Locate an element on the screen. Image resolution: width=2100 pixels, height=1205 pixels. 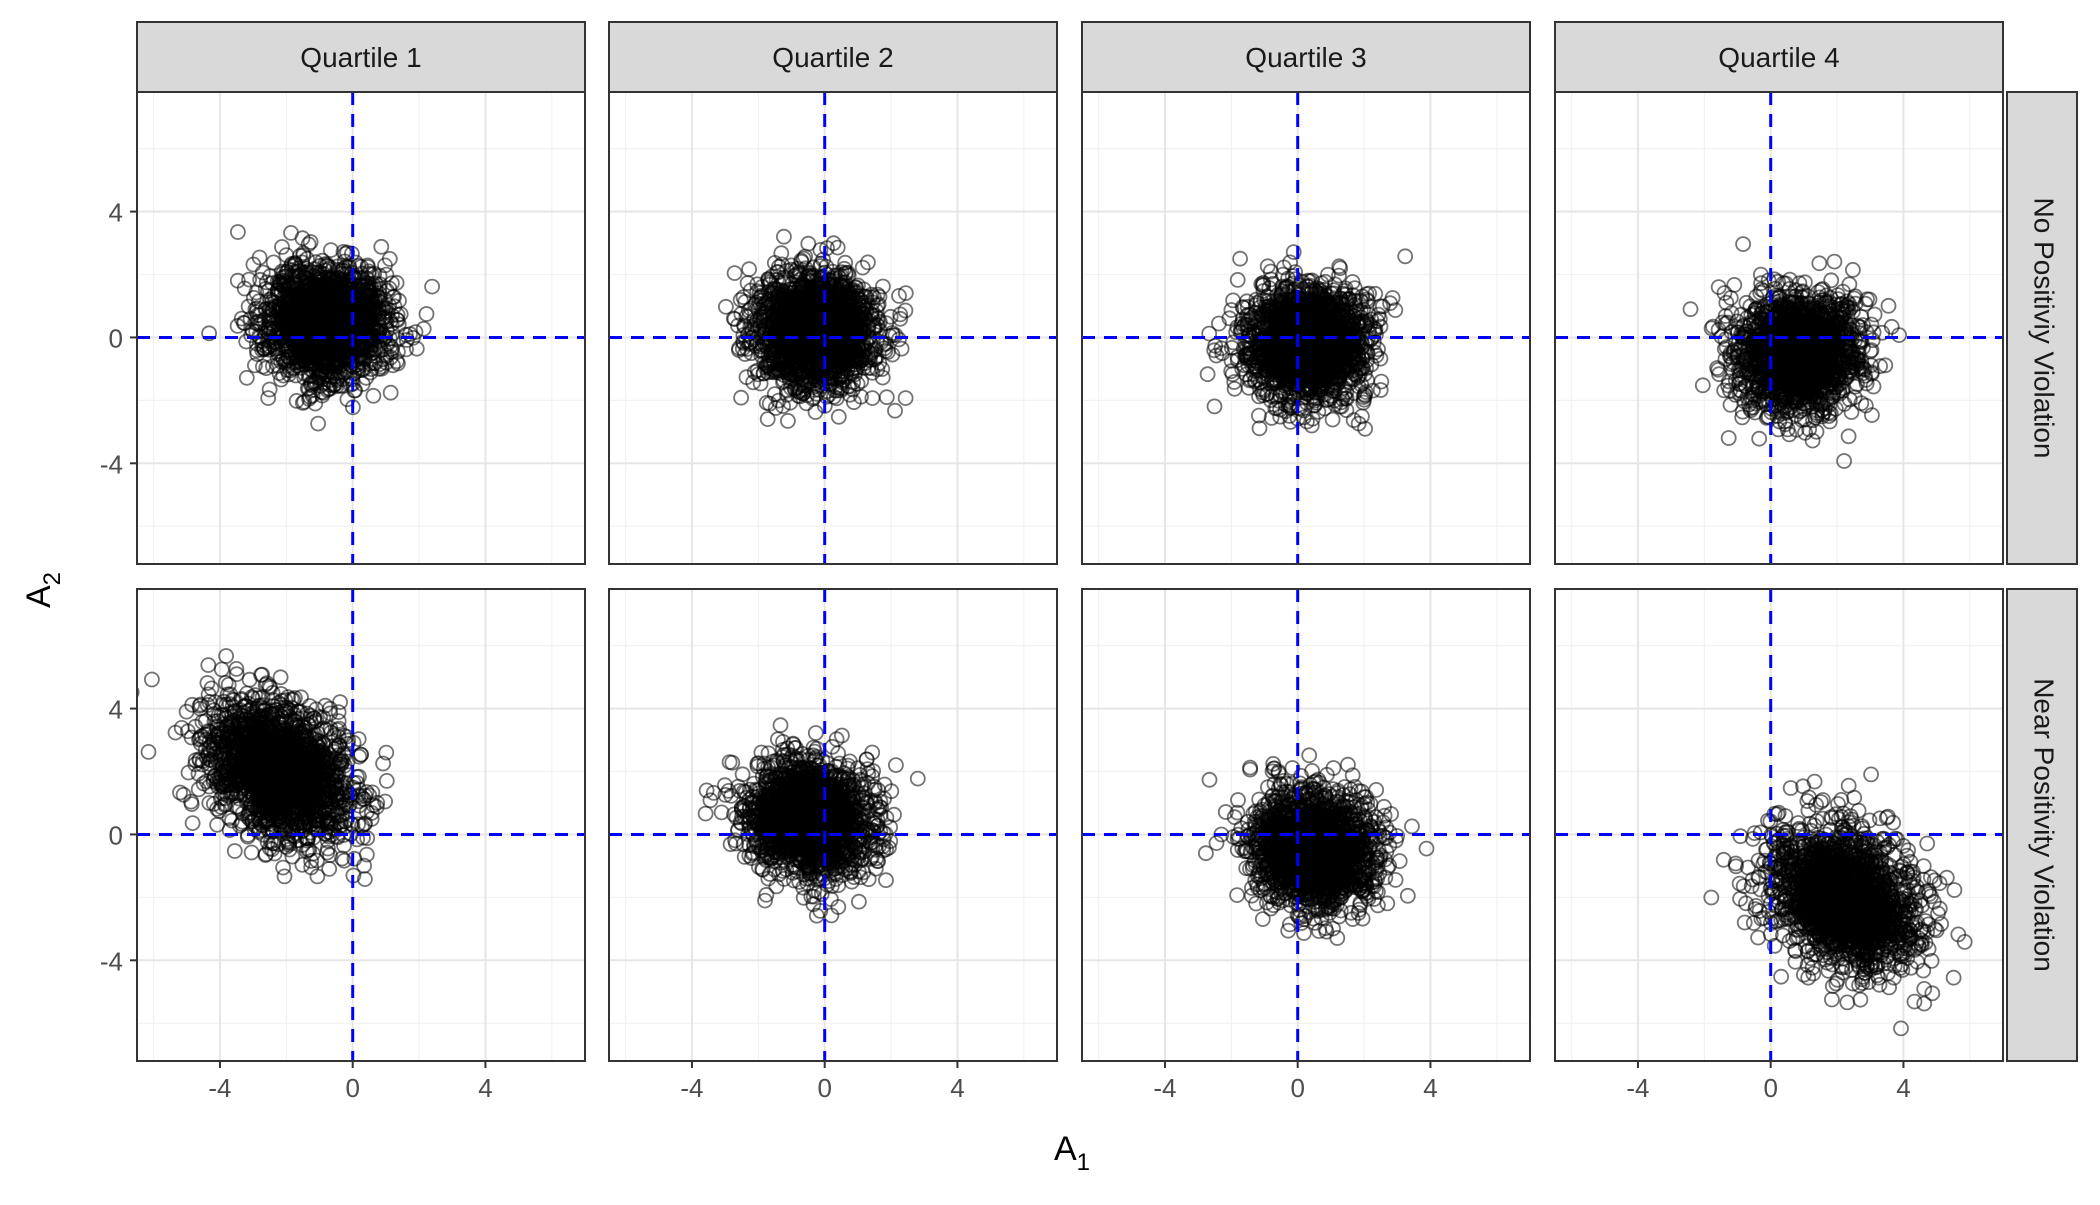
facet-strip-col-label: Quartile 1 is located at coordinates (360, 57).